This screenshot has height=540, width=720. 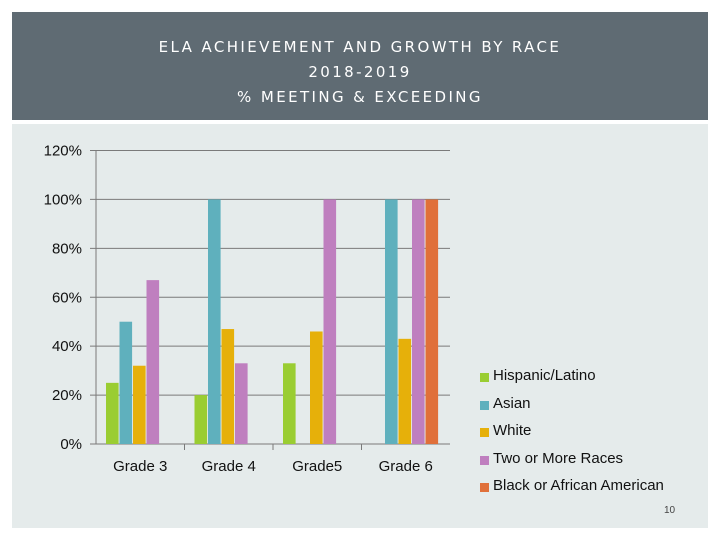 What do you see at coordinates (67, 395) in the screenshot?
I see `y-tick-label: 20%` at bounding box center [67, 395].